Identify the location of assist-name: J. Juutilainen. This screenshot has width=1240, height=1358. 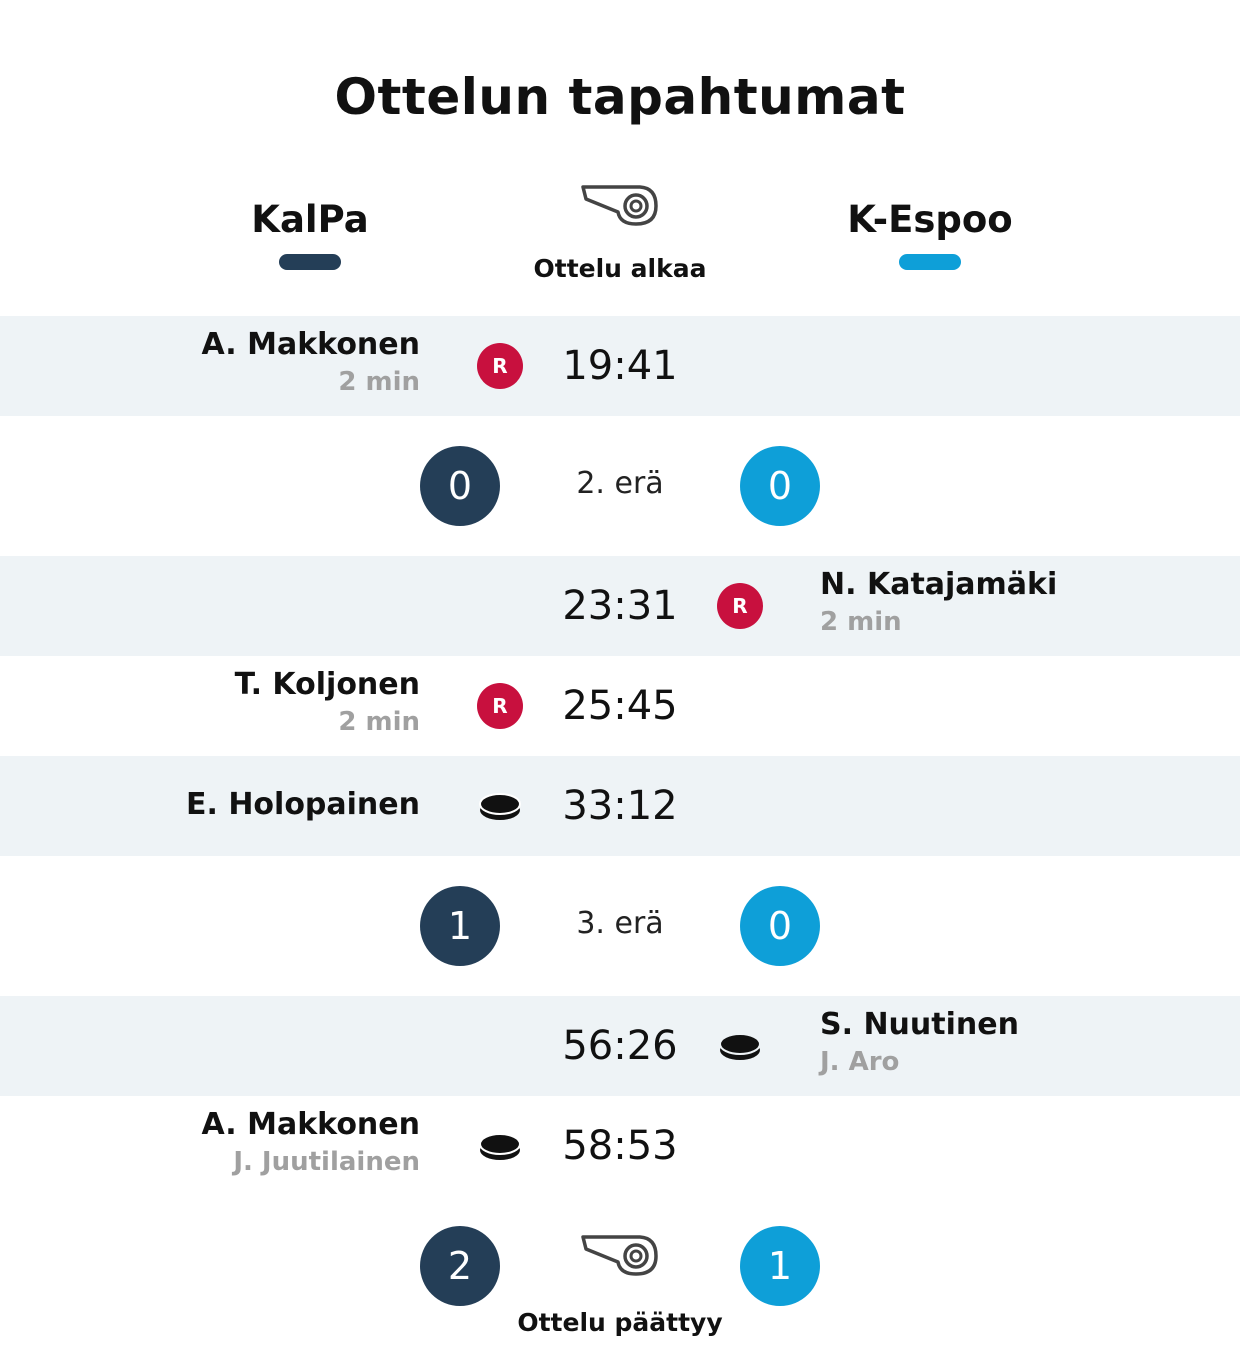
(326, 1162).